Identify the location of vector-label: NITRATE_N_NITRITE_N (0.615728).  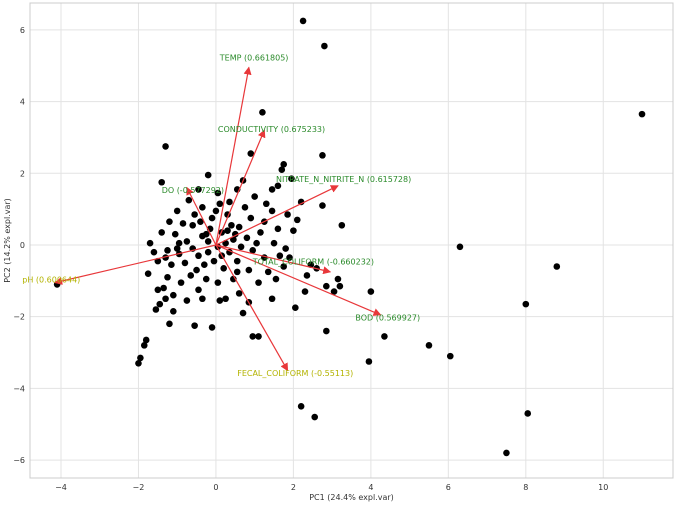
(343, 179).